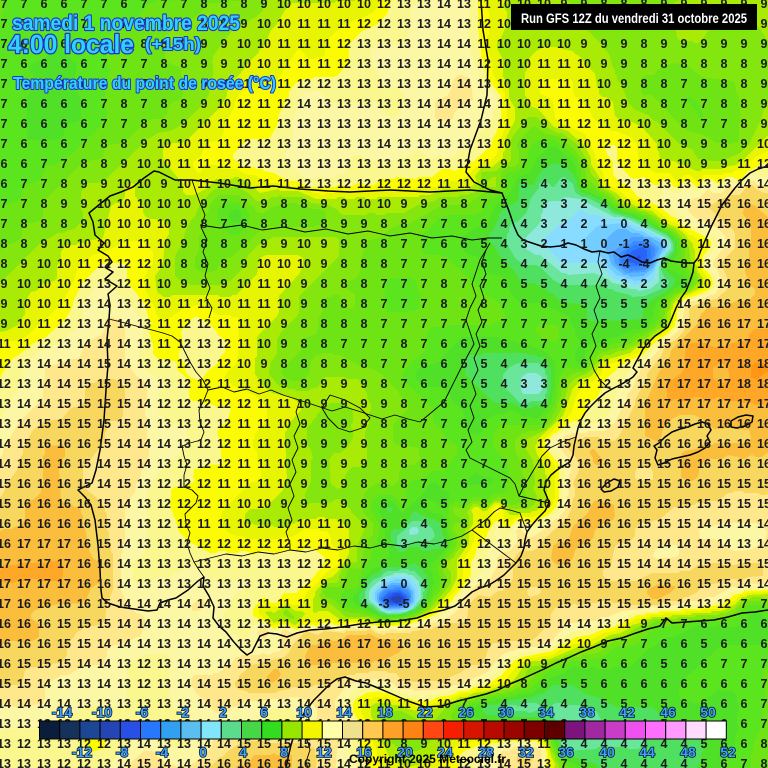  I want to click on svg-text: 38, so click(587, 712).